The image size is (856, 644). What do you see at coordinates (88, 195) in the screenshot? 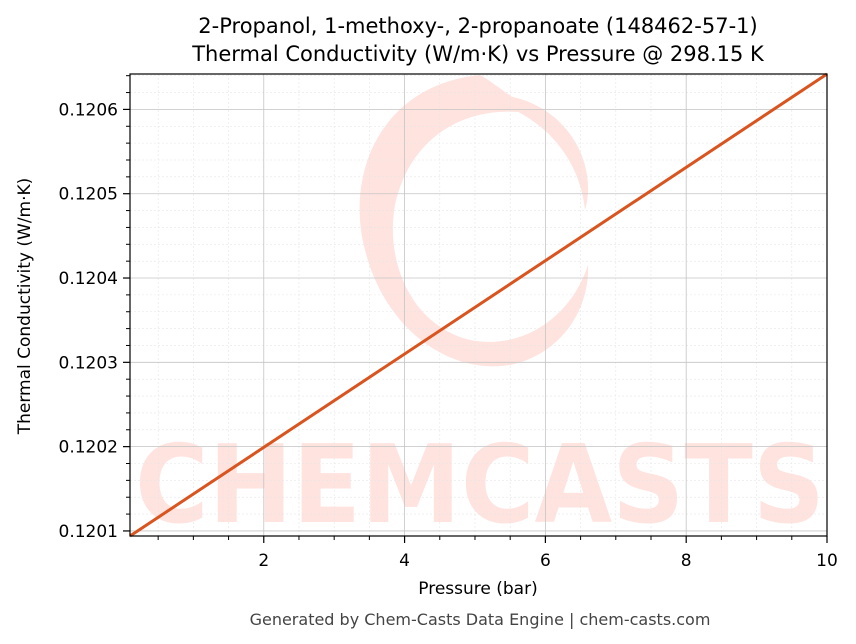
I see `y-tick-label: 0.1205` at bounding box center [88, 195].